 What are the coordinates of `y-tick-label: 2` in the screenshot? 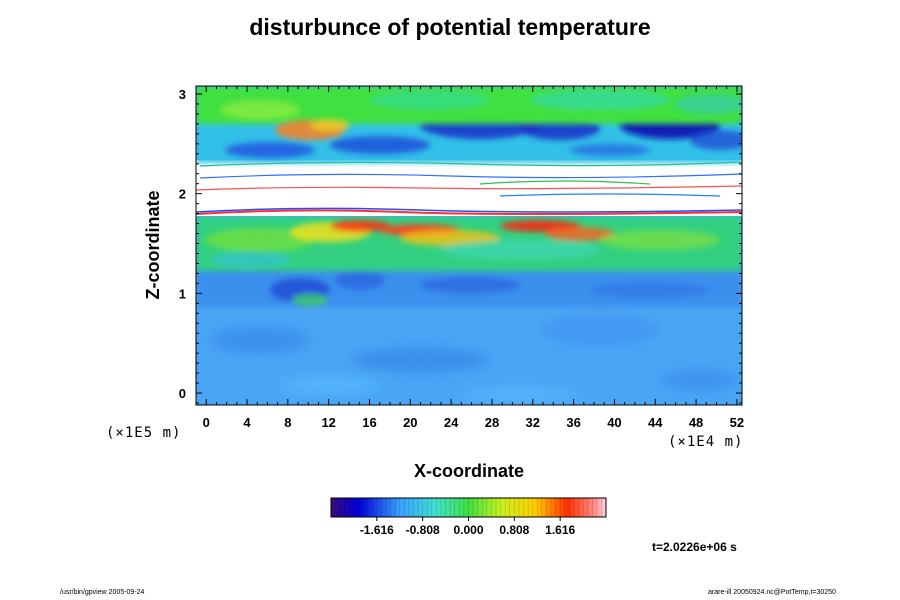 It's located at (182, 194).